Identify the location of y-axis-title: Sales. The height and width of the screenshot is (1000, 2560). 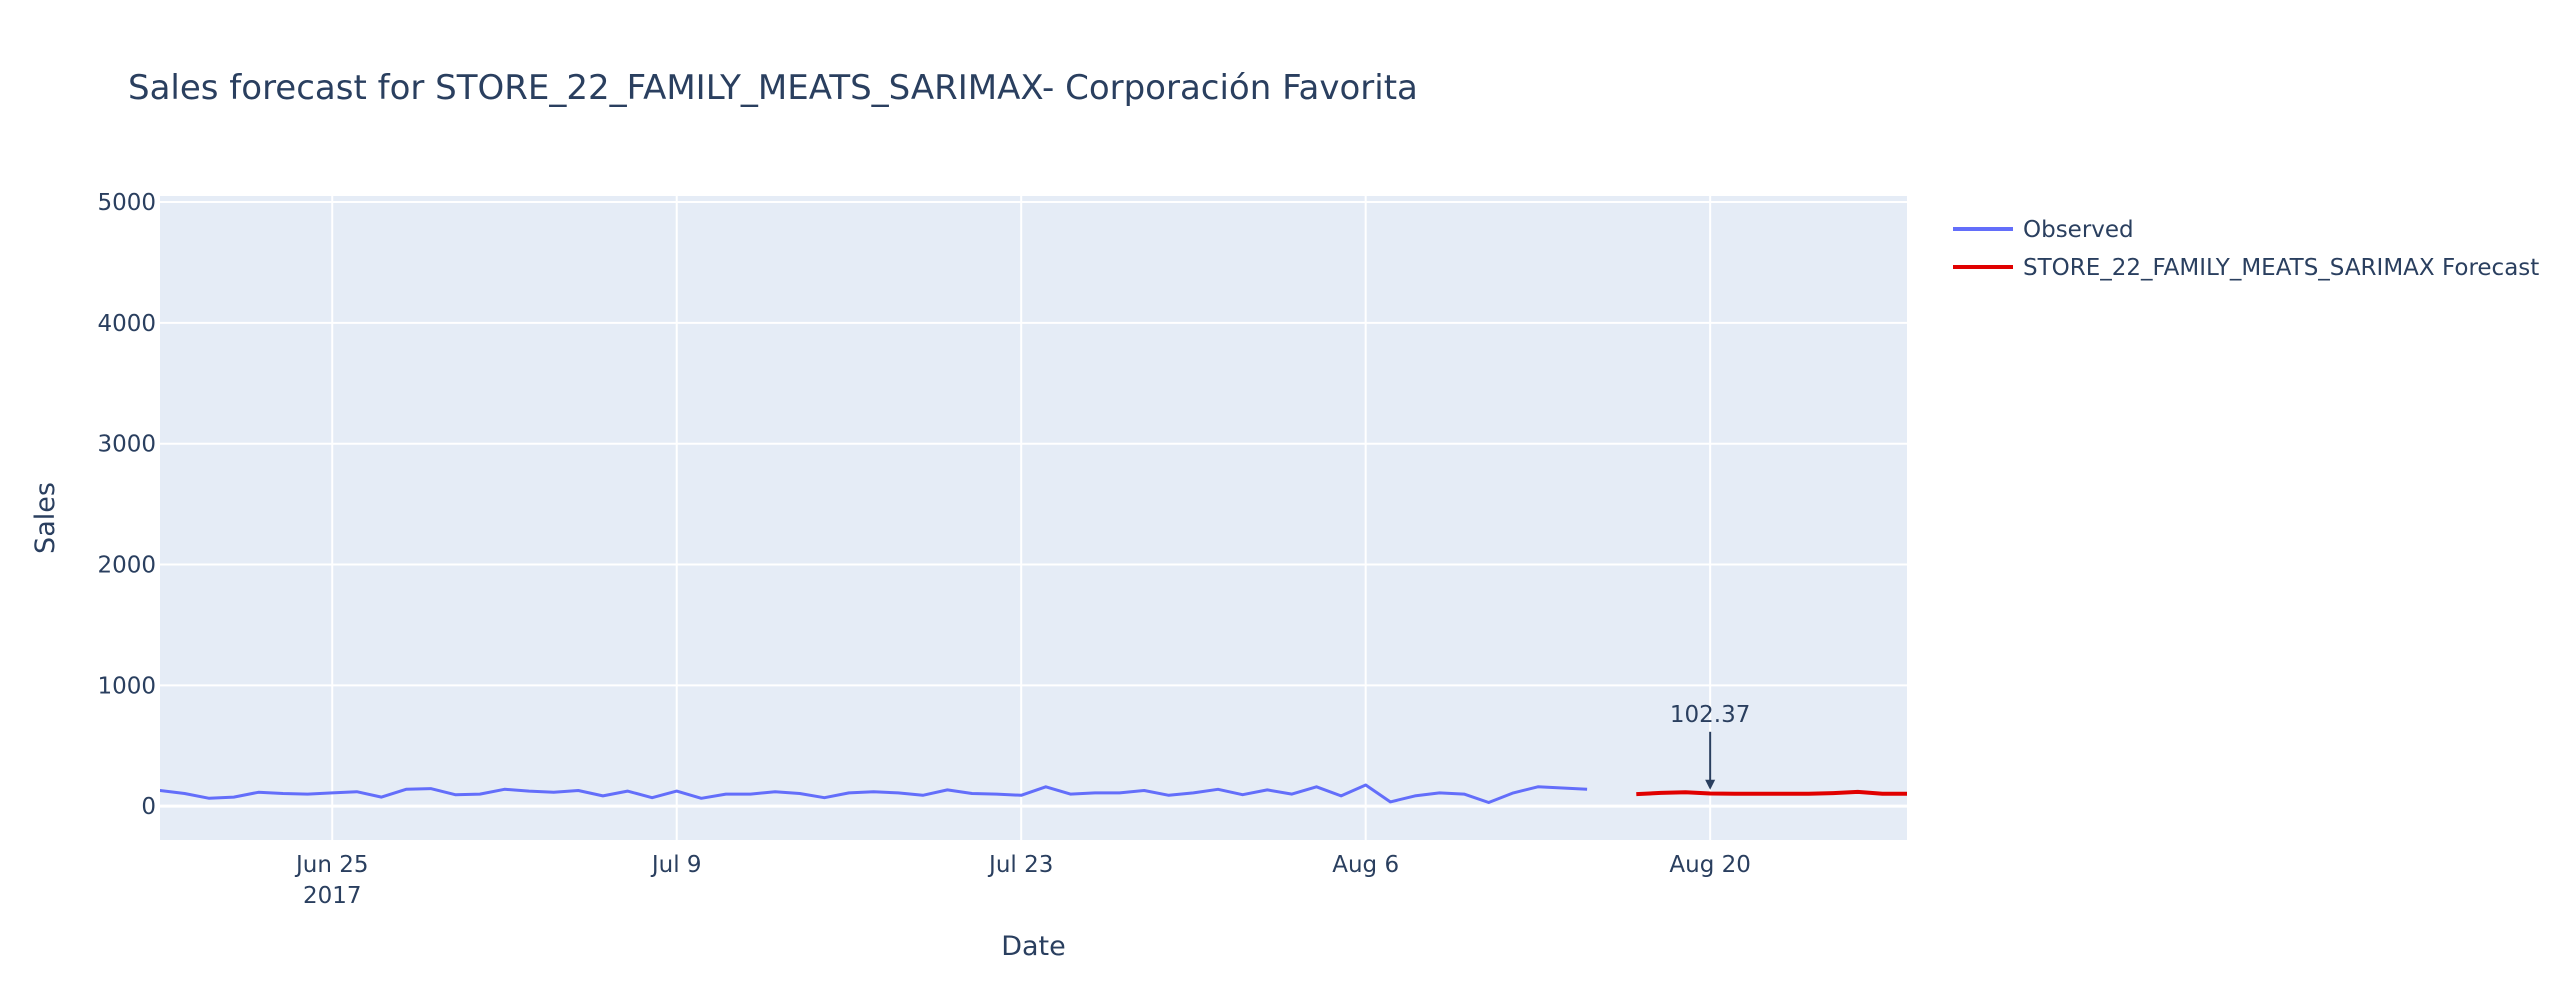
(45, 518).